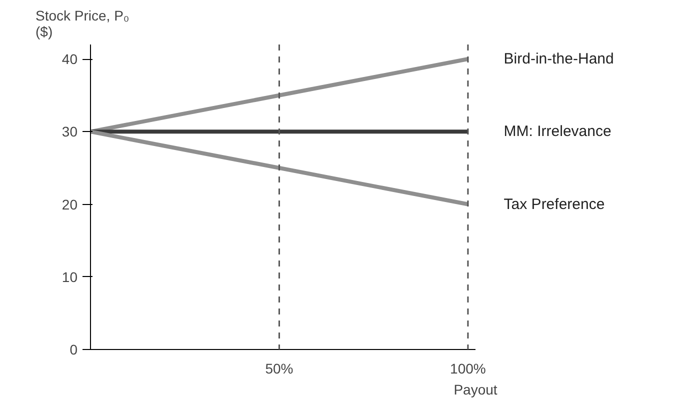 Image resolution: width=675 pixels, height=405 pixels. What do you see at coordinates (279, 368) in the screenshot?
I see `x-tick-label: 50%` at bounding box center [279, 368].